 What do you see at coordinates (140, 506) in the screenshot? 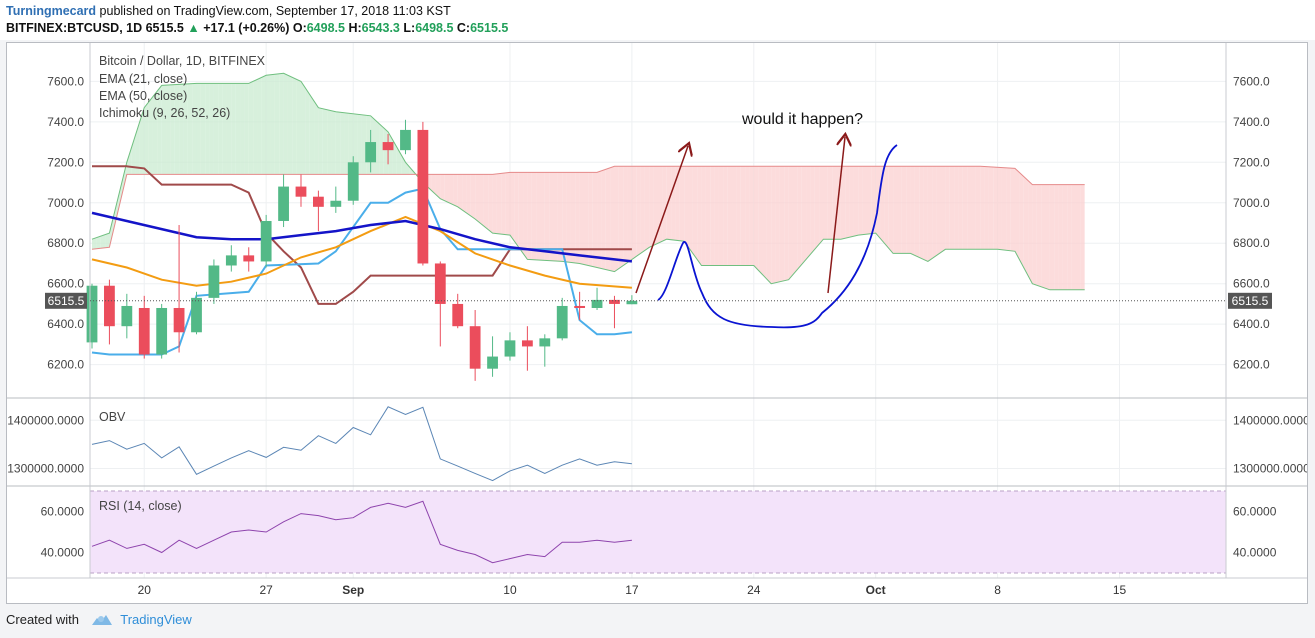
I see `legend-rsi: RSI (14, close)` at bounding box center [140, 506].